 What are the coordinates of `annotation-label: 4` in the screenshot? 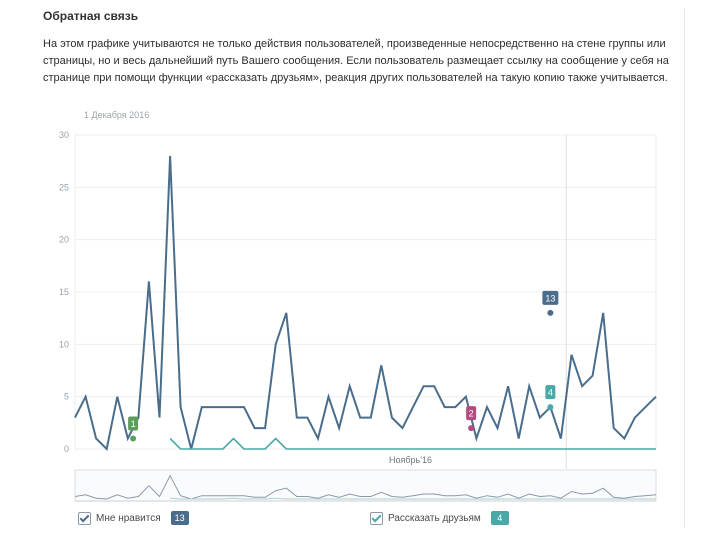 It's located at (550, 393).